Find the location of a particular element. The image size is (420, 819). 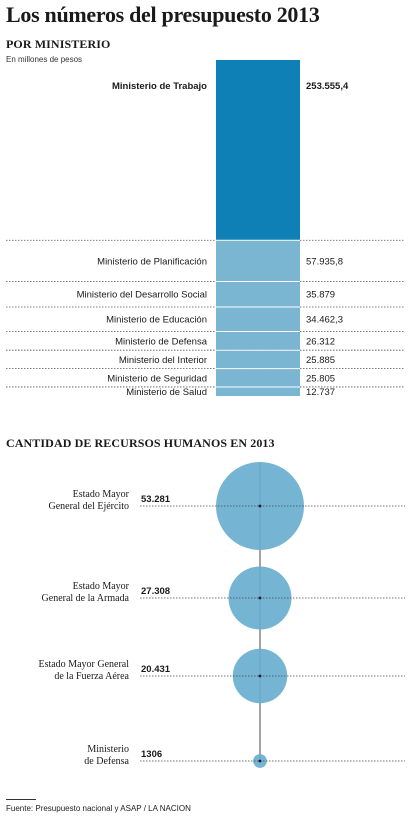

bar-value-label: 35.879 is located at coordinates (320, 295).